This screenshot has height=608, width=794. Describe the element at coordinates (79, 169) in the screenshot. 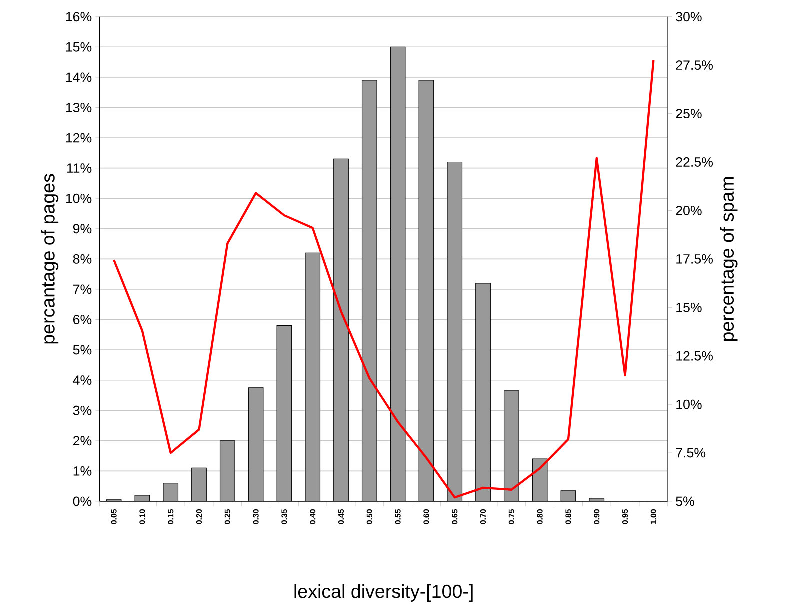

I see `y-tick-label: 11%` at that location.